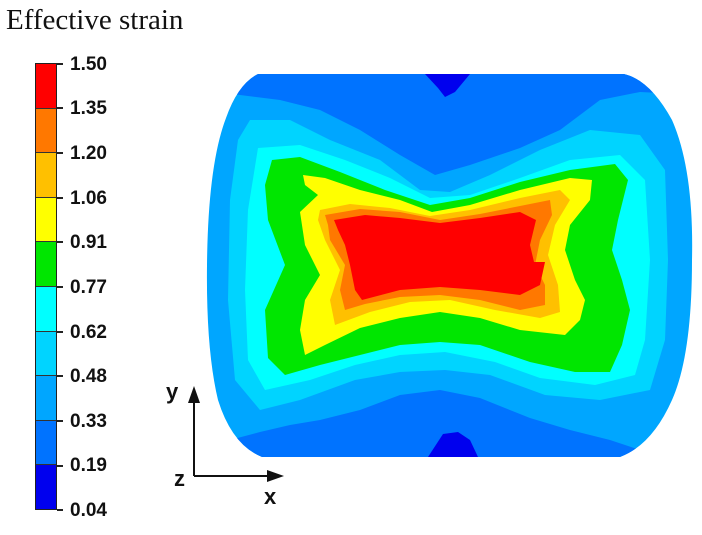 The width and height of the screenshot is (702, 535). What do you see at coordinates (88, 510) in the screenshot?
I see `colorbar-label: 0.04` at bounding box center [88, 510].